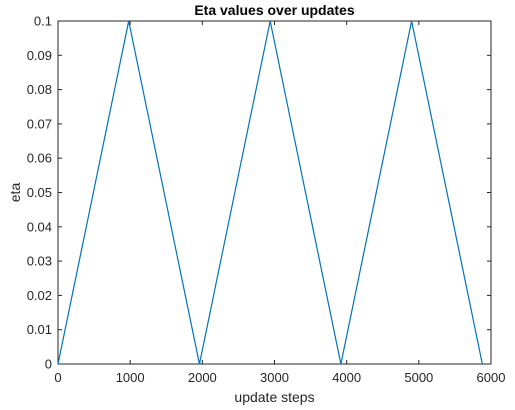 The image size is (515, 410). What do you see at coordinates (48, 364) in the screenshot?
I see `y-tick-label: 0` at bounding box center [48, 364].